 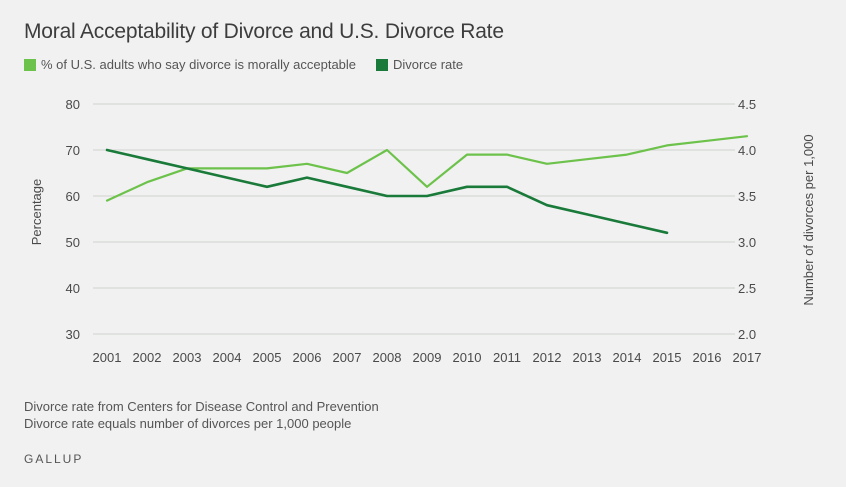 I want to click on y-left-axis-label: Percentage, so click(x=36, y=212).